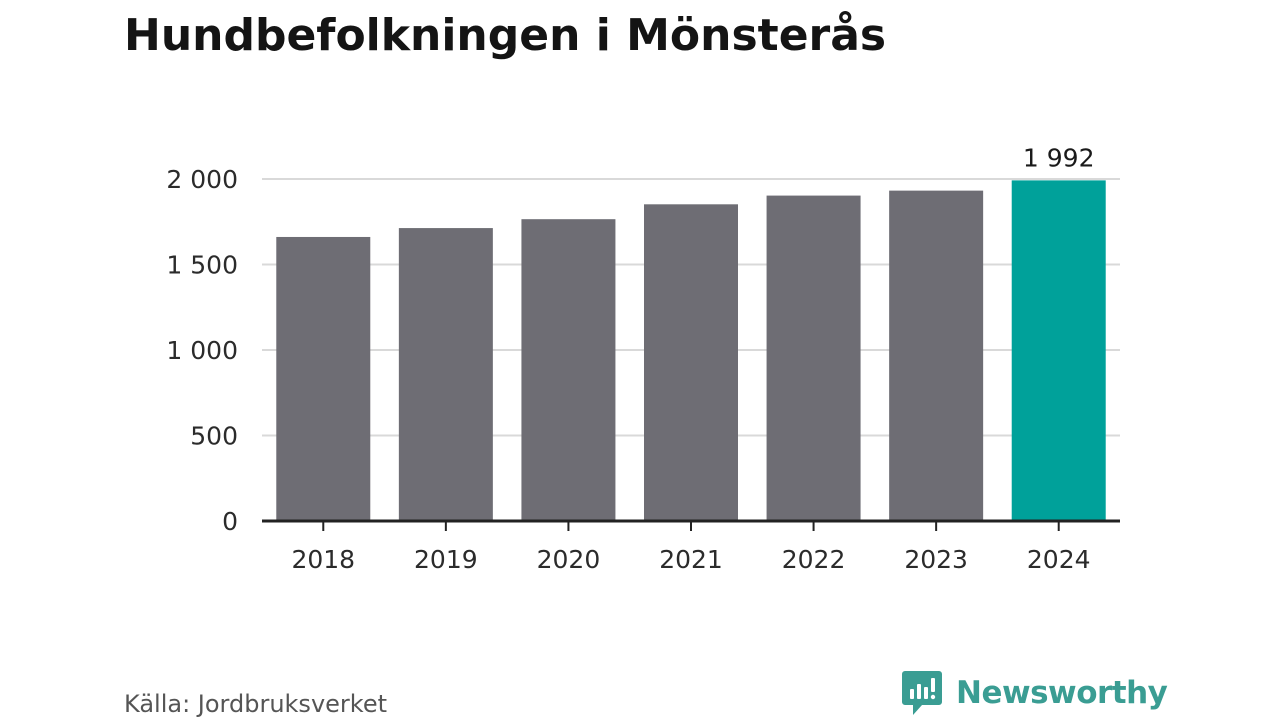 Image resolution: width=1280 pixels, height=720 pixels. What do you see at coordinates (691, 363) in the screenshot?
I see `bar-2021` at bounding box center [691, 363].